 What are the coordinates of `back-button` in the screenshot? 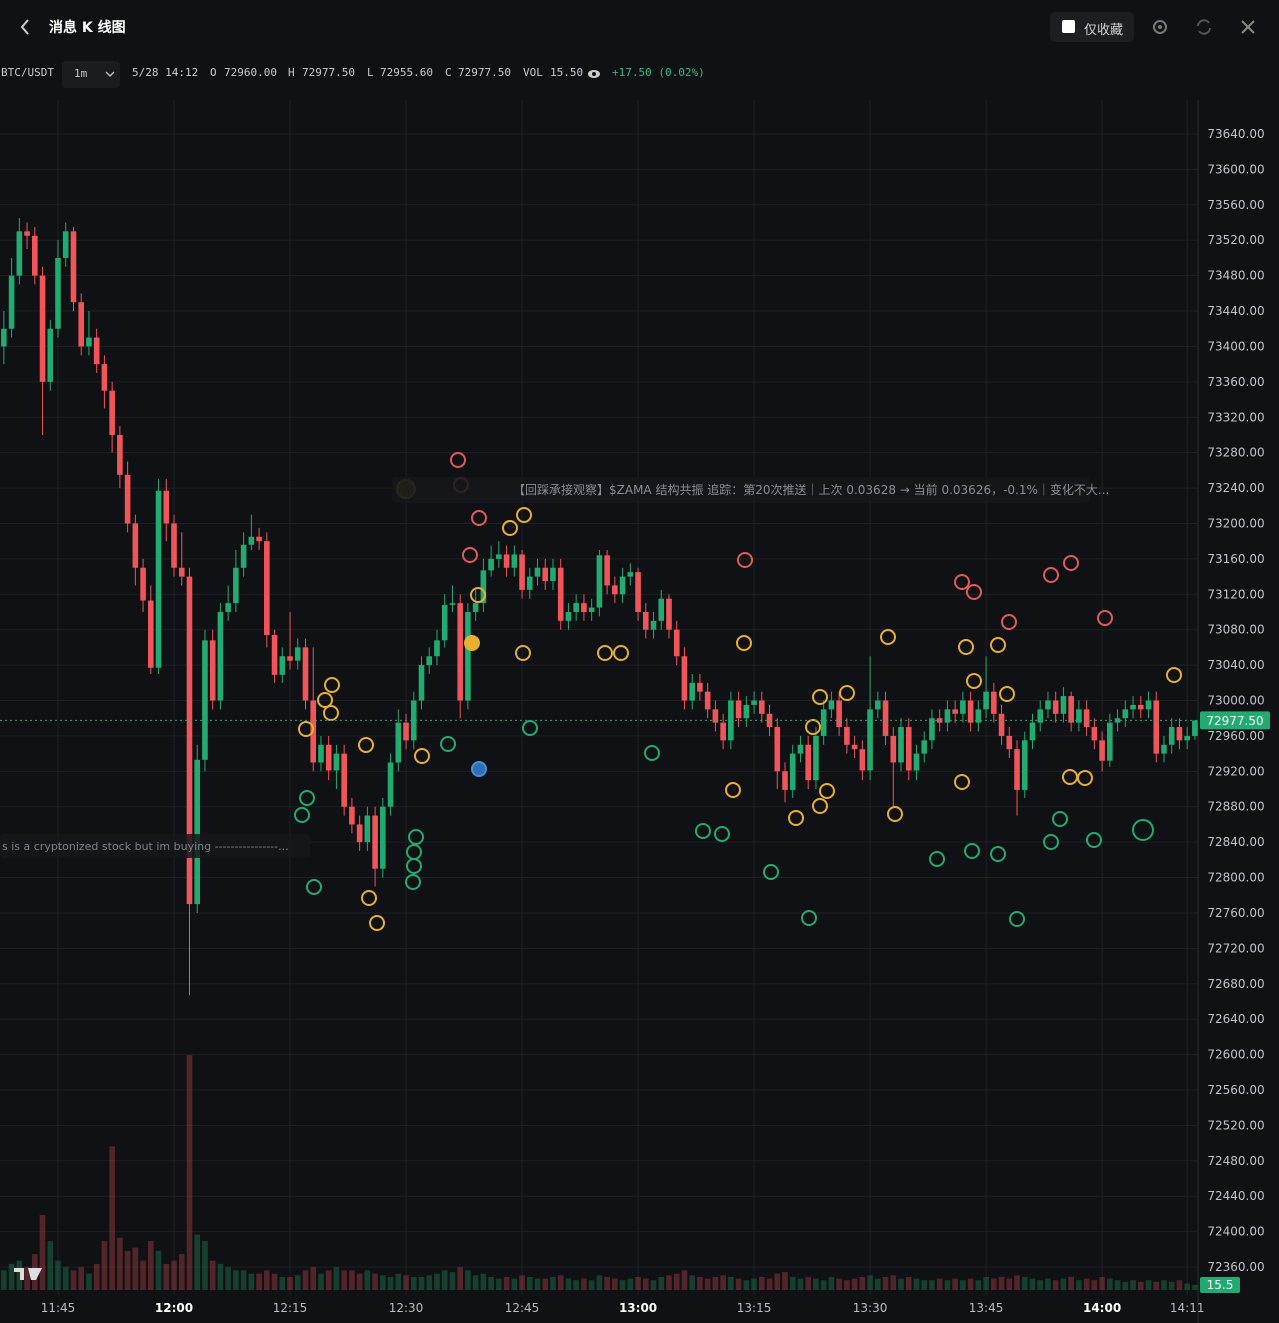 It's located at (26, 27).